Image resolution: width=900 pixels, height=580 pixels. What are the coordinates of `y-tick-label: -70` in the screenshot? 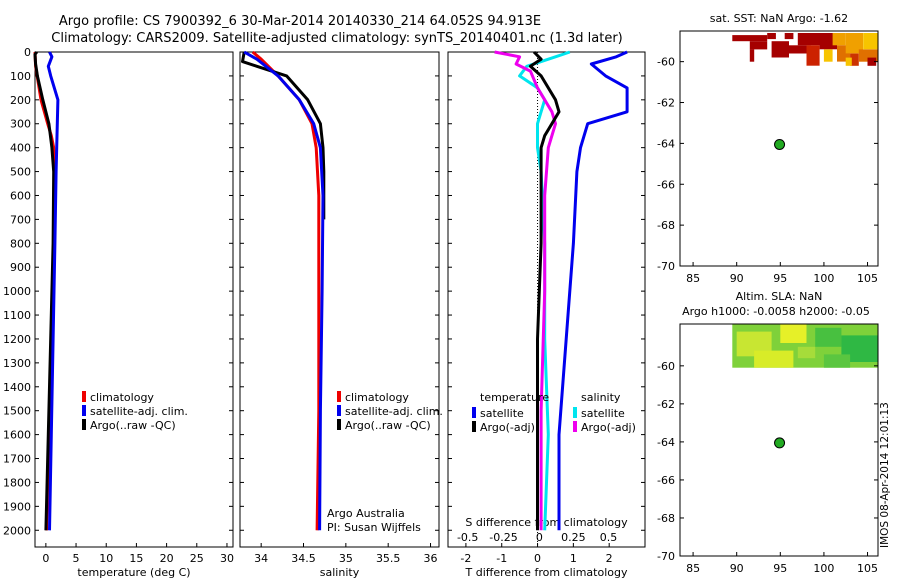 It's located at (666, 266).